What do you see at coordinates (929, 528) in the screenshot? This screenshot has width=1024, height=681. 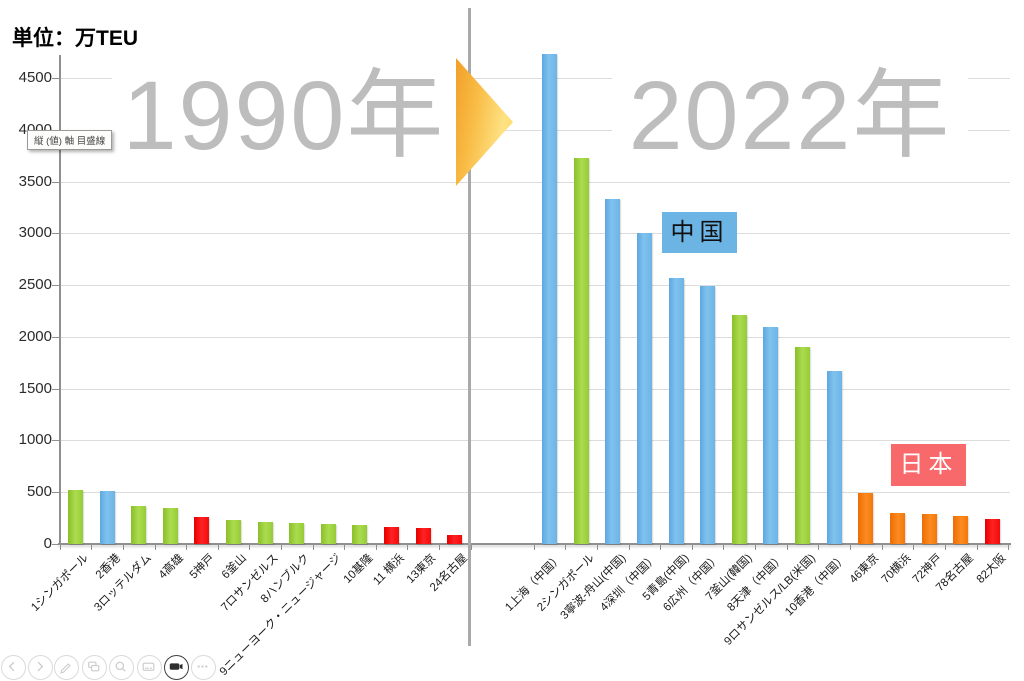 I see `bar-72神戸` at bounding box center [929, 528].